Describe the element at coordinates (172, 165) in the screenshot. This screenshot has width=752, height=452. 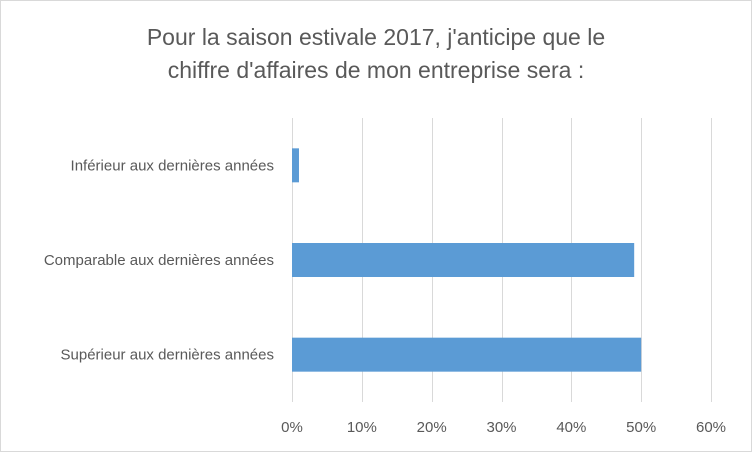
I see `category-label: Inférieur aux dernières années` at that location.